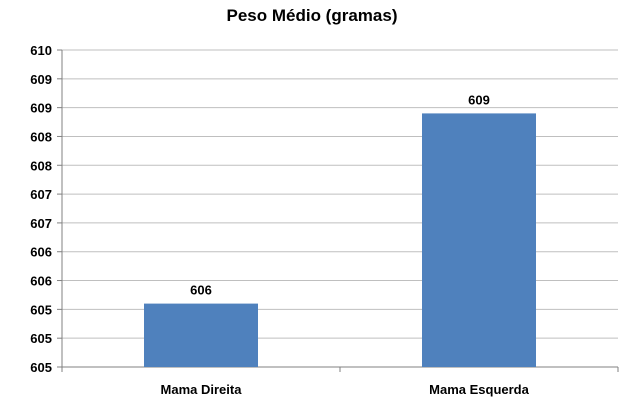  Describe the element at coordinates (345, 389) in the screenshot. I see `category-labels: Mama Direita Mama Esquerda` at that location.